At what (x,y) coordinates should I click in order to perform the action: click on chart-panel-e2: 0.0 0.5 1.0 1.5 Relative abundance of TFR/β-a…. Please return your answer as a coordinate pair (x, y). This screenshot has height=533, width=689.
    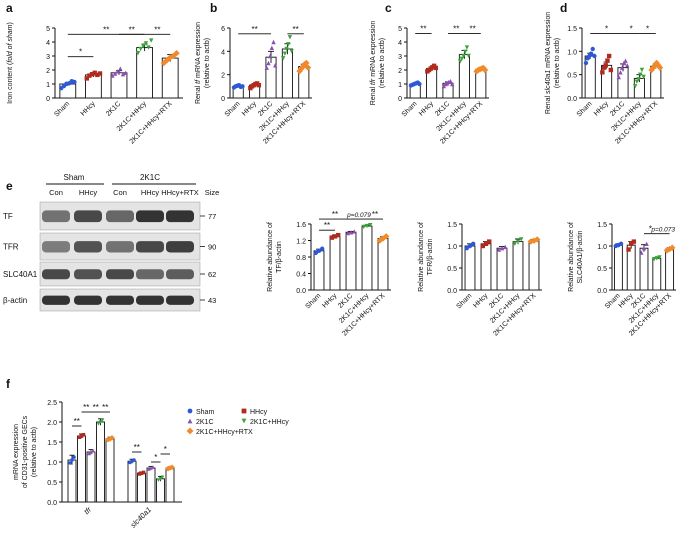
    Looking at the image, I should click on (480, 279).